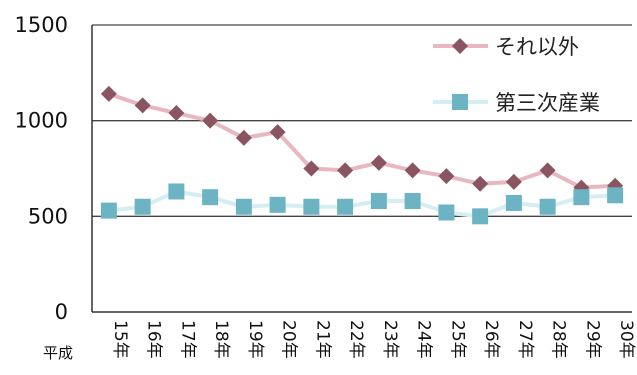 This screenshot has height=375, width=637. Describe the element at coordinates (356, 339) in the screenshot. I see `x-tick-label: 22年` at that location.